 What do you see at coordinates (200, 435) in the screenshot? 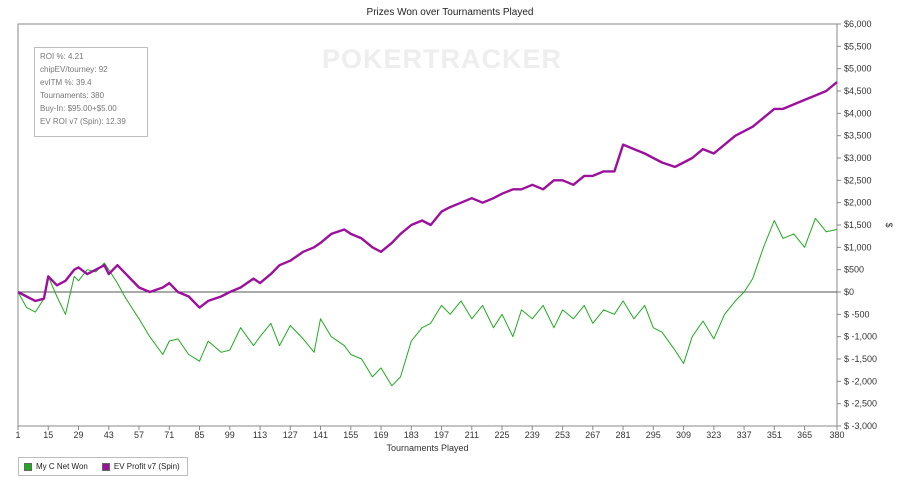
I see `x-tick-label: 85` at bounding box center [200, 435].